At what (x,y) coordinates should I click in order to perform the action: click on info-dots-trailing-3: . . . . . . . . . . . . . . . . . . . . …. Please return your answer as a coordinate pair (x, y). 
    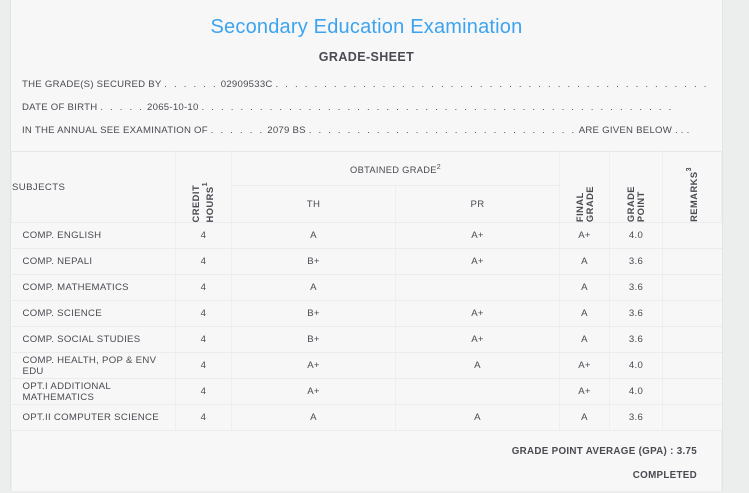
    Looking at the image, I should click on (442, 130).